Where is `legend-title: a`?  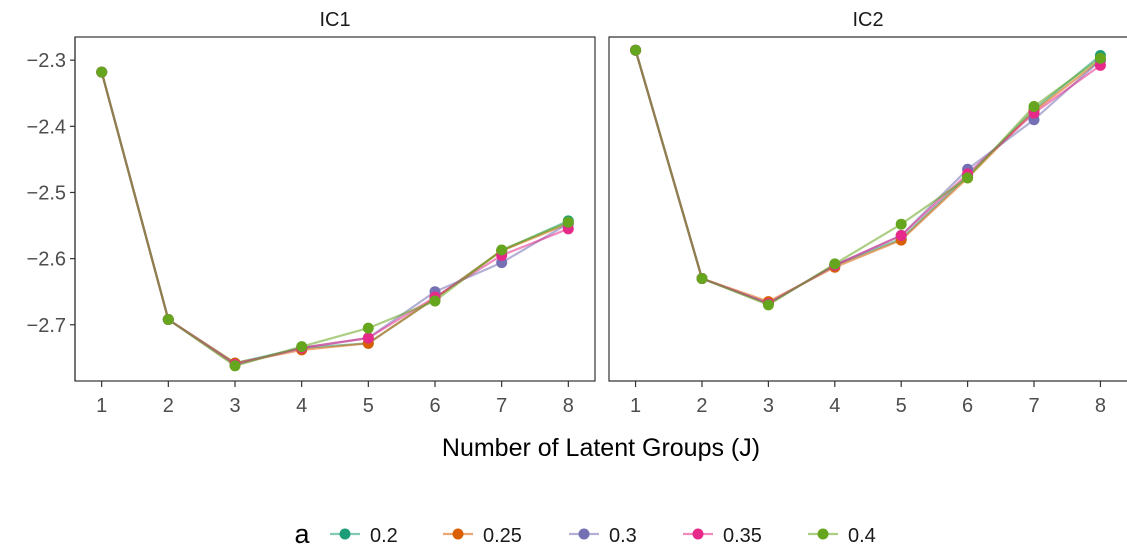
legend-title: a is located at coordinates (302, 534).